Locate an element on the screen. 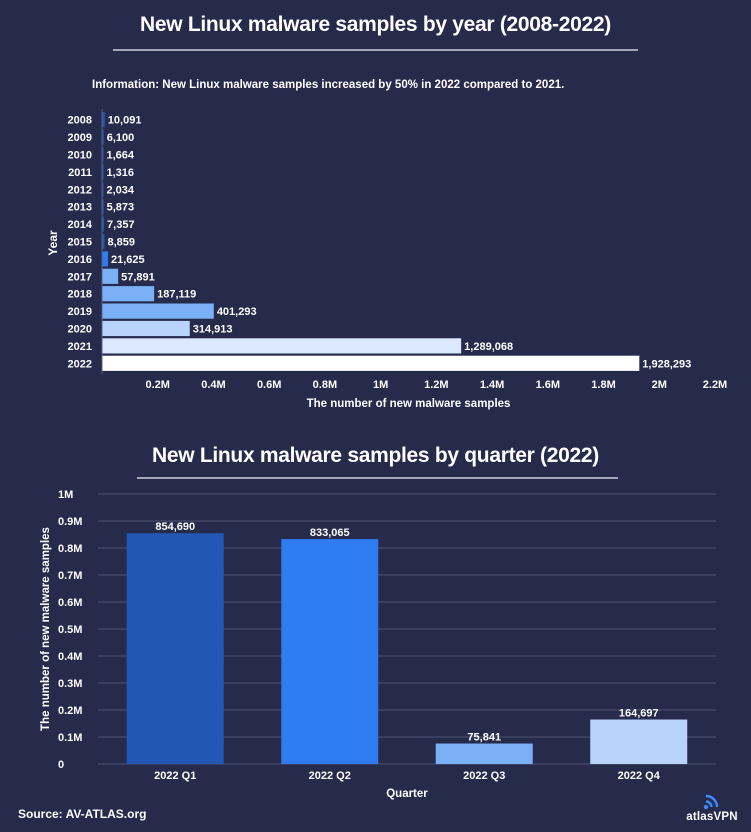 The width and height of the screenshot is (751, 832). title-underline-yearly is located at coordinates (375, 50).